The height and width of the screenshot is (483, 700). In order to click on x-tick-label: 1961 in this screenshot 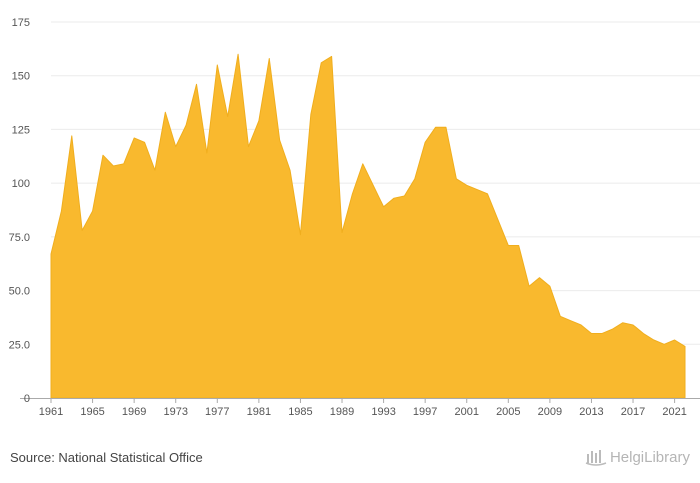, I will do `click(51, 412)`.